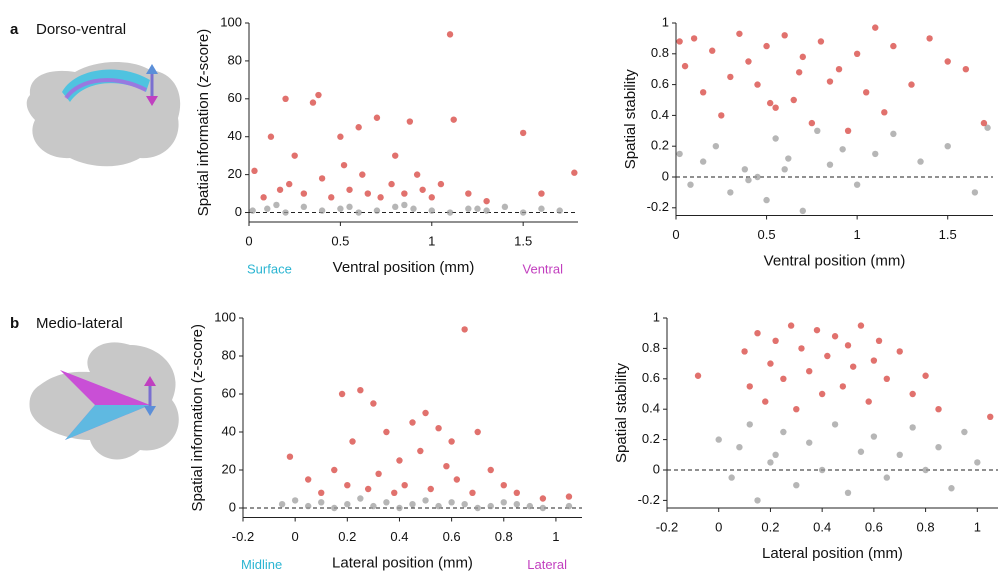 This screenshot has width=1001, height=577. I want to click on x-tick-label: 0.4, so click(822, 526).